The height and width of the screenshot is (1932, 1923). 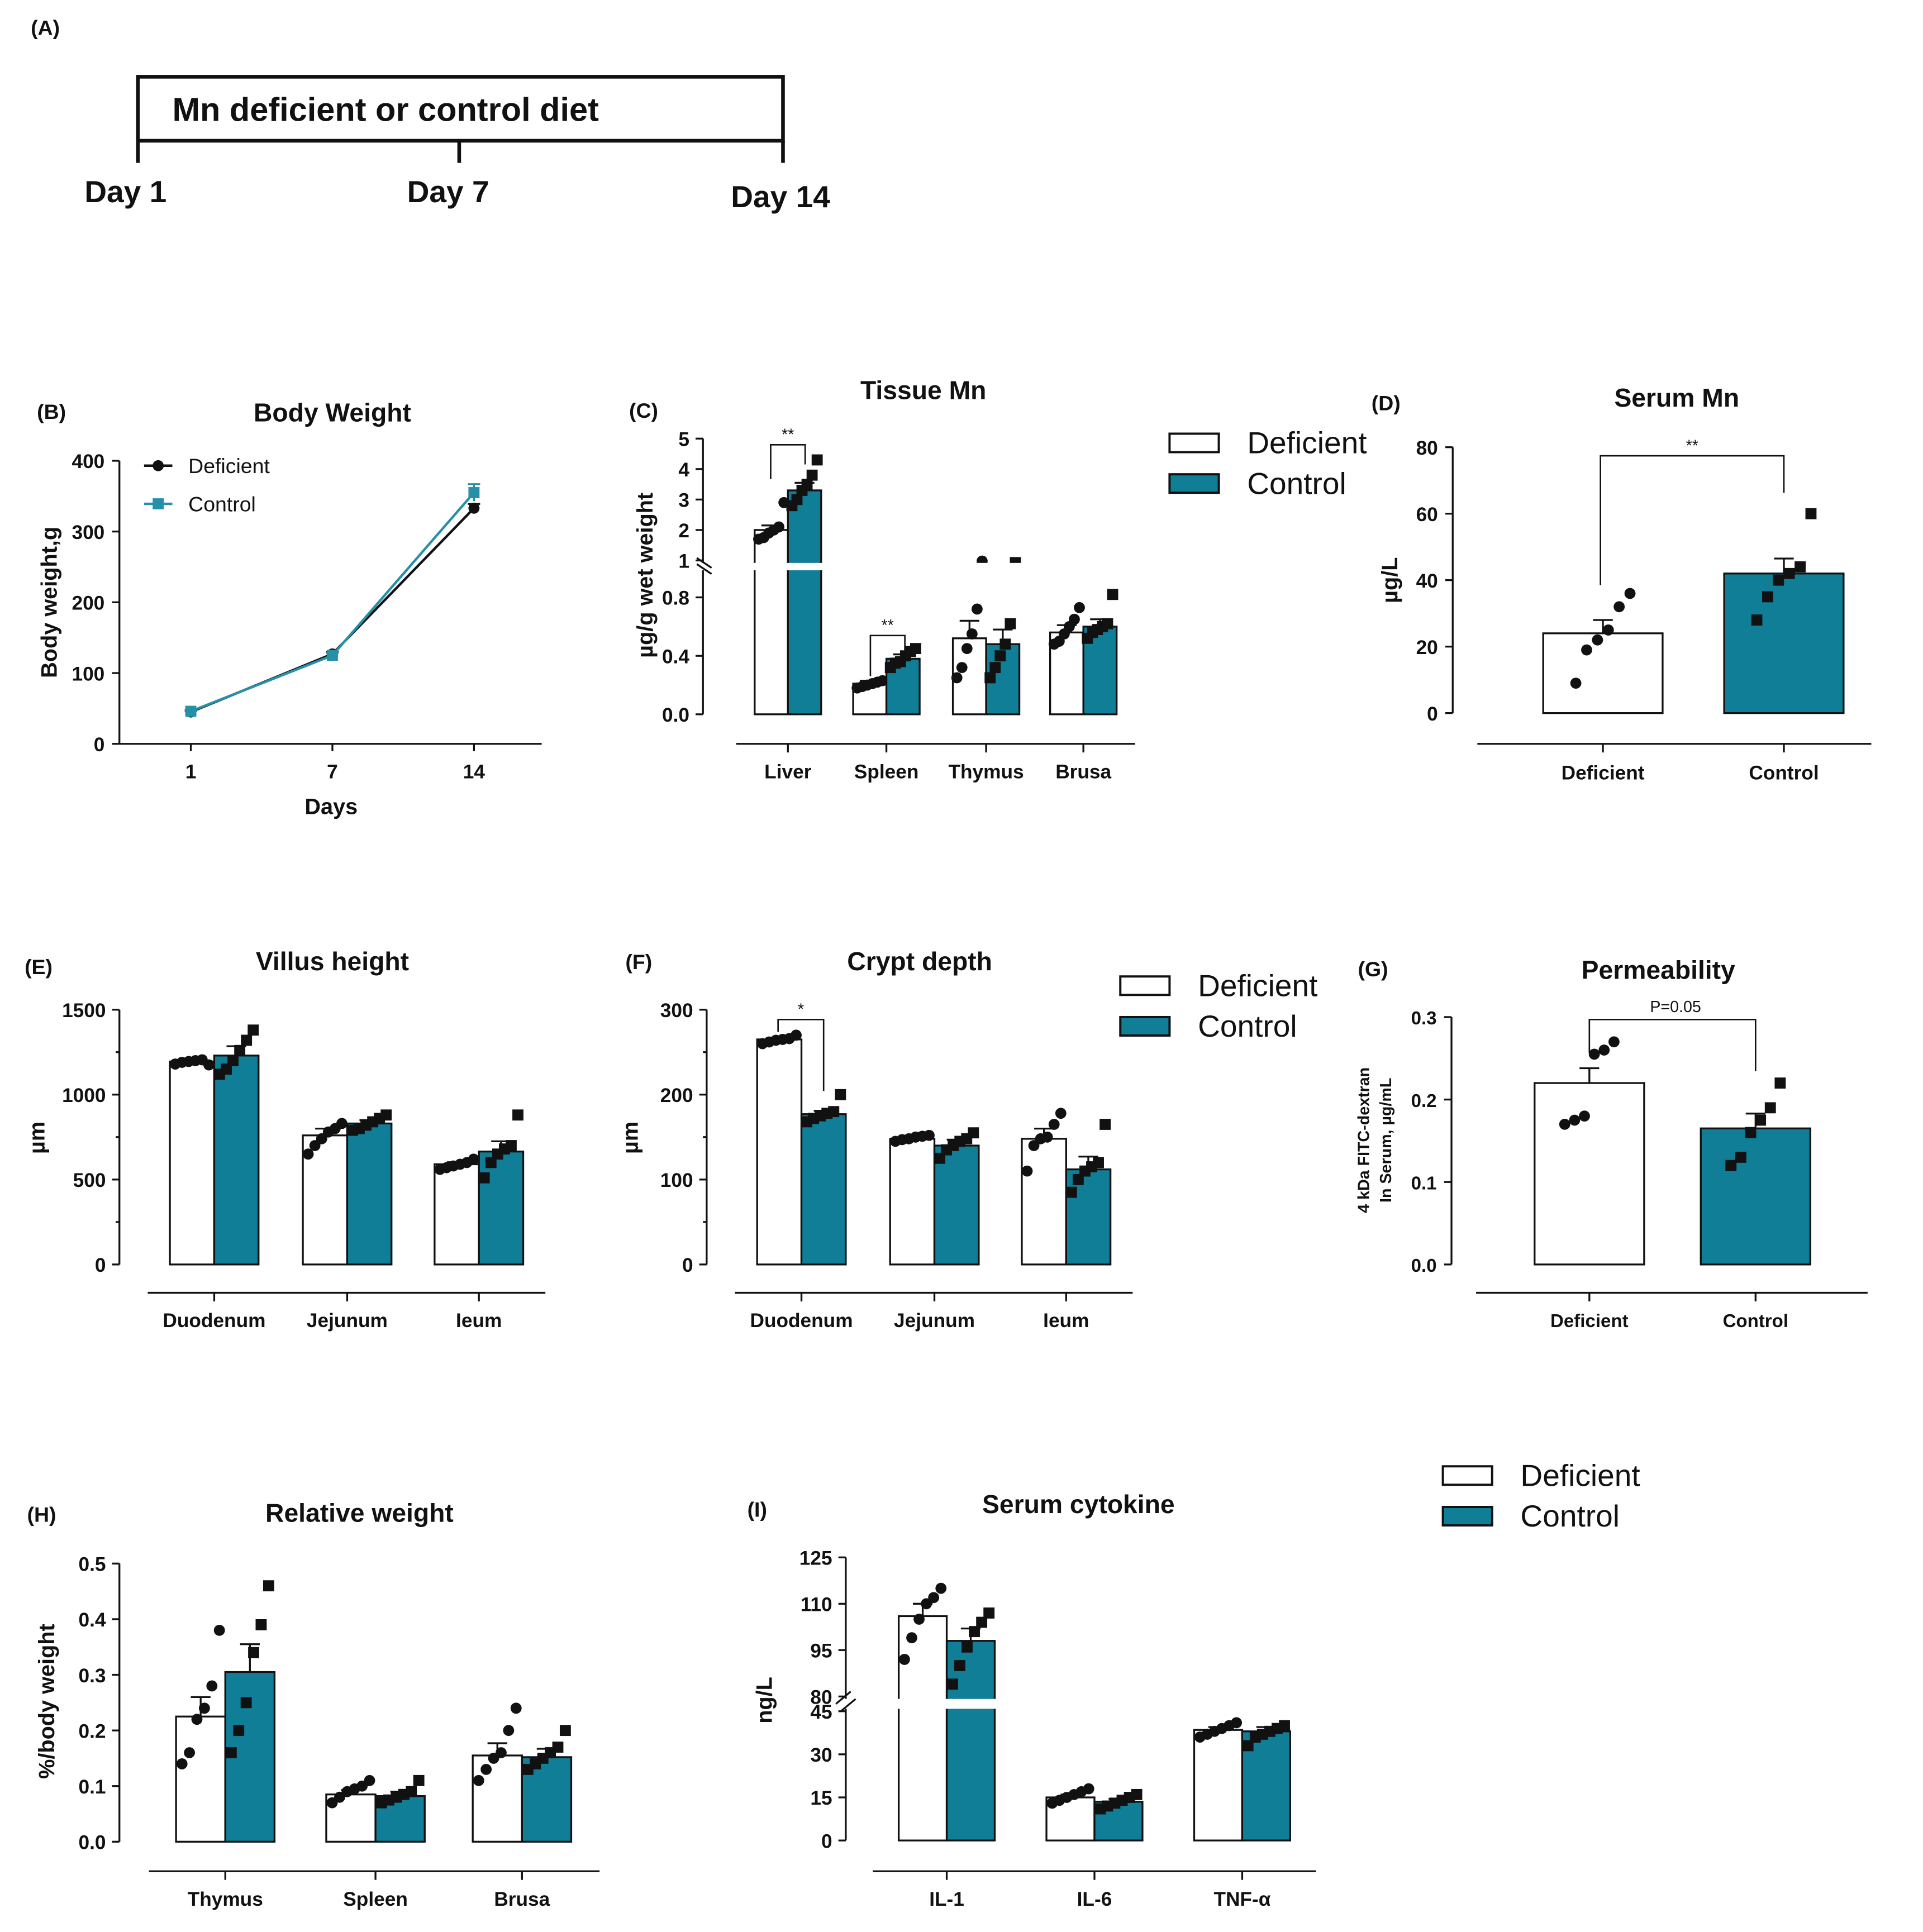 What do you see at coordinates (848, 1705) in the screenshot?
I see `axis-break-mark-i` at bounding box center [848, 1705].